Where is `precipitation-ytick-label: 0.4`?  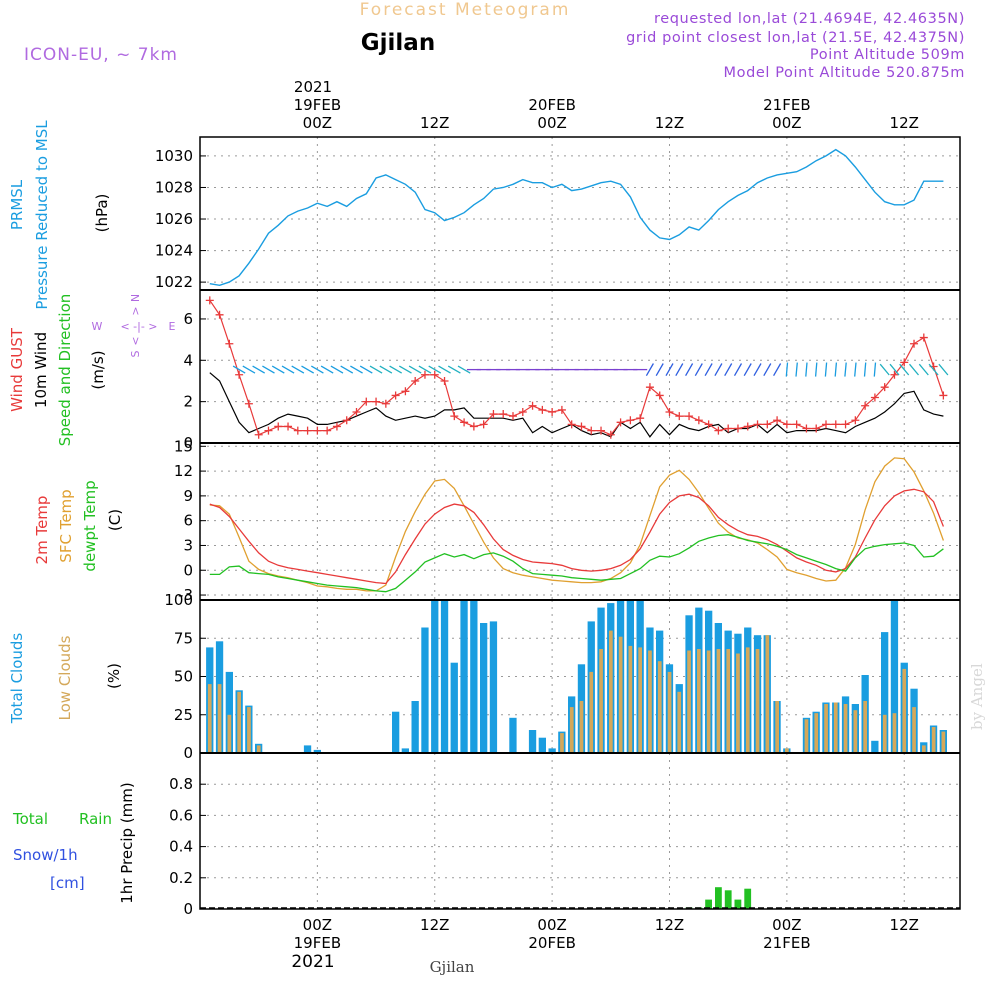
precipitation-ytick-label: 0.4 is located at coordinates (181, 847).